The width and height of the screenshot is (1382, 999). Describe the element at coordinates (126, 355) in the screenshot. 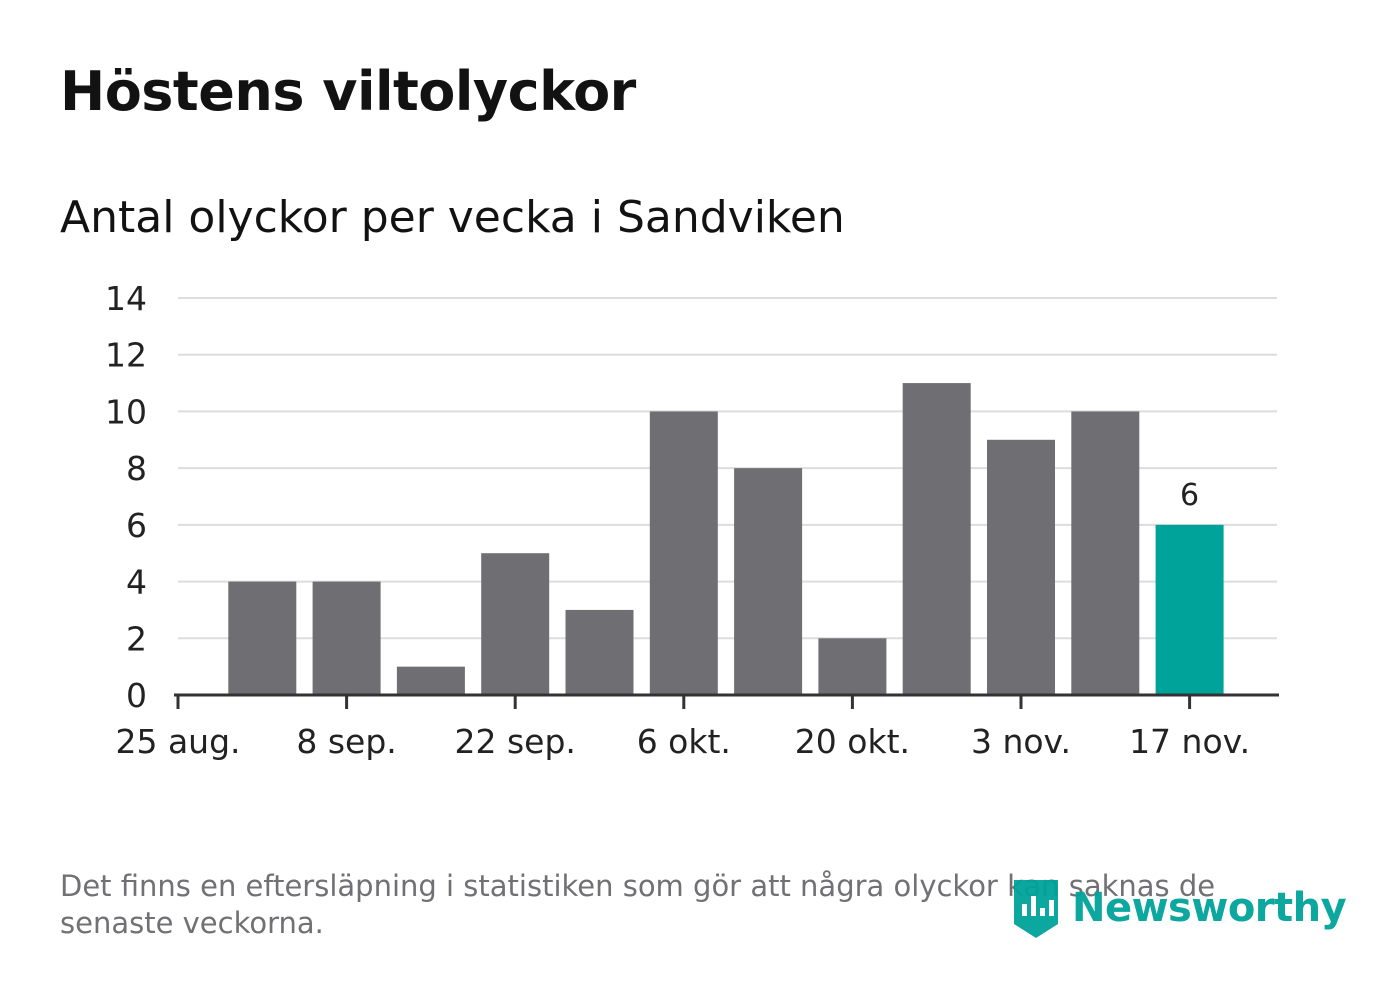

I see `y-tick-label: 12` at that location.